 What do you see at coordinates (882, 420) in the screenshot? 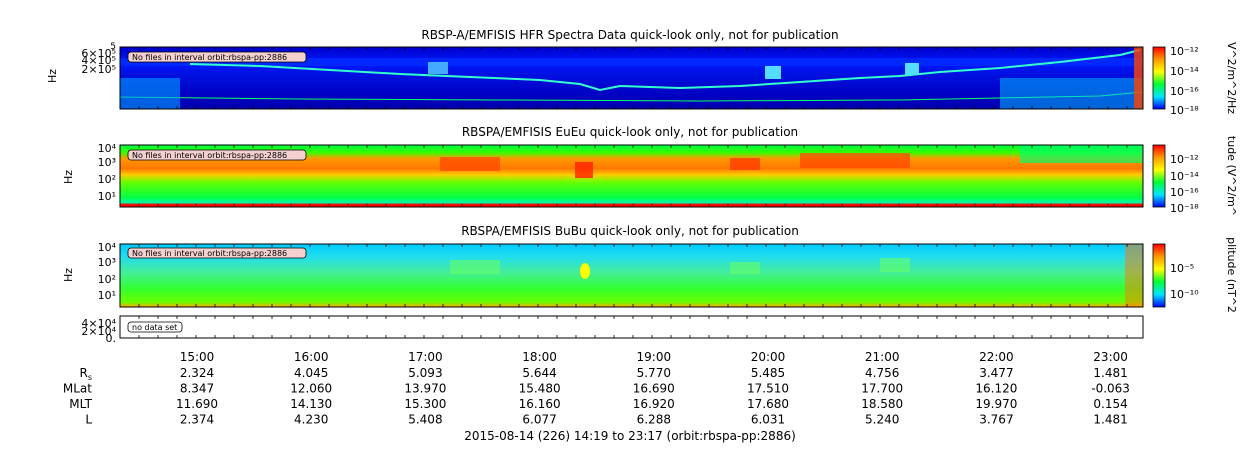
I see `ephemeris-value: 5.240` at bounding box center [882, 420].